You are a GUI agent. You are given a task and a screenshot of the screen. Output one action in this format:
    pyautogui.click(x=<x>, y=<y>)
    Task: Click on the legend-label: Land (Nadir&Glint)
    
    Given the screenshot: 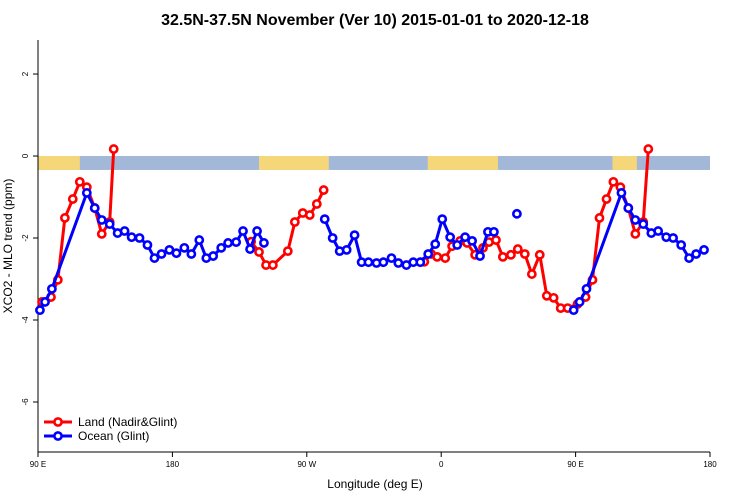 What is the action you would take?
    pyautogui.click(x=127, y=422)
    